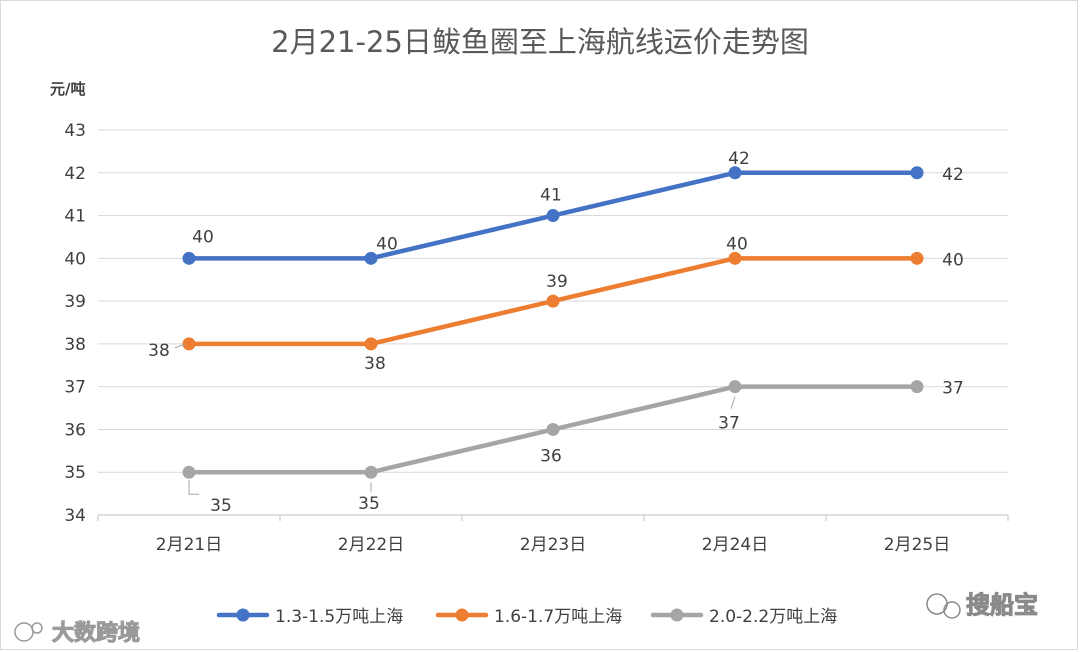 Image resolution: width=1080 pixels, height=652 pixels. I want to click on data-label: 39, so click(557, 282).